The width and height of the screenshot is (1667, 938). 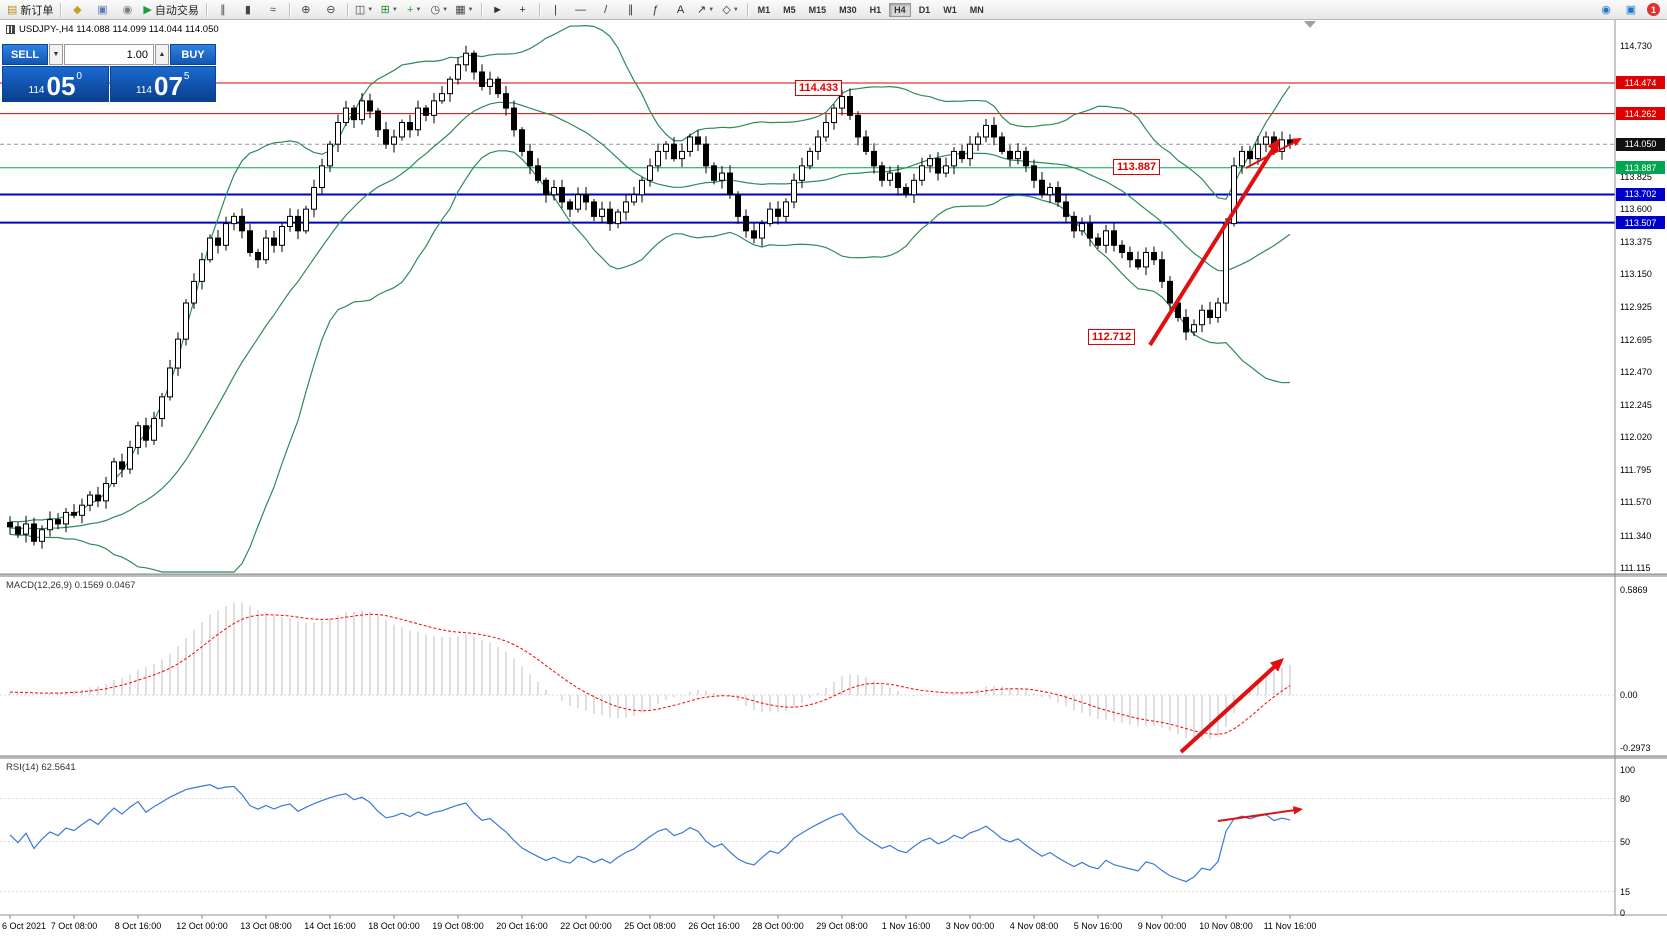 I want to click on time-axis-label: 8 Oct 16:00, so click(x=138, y=926).